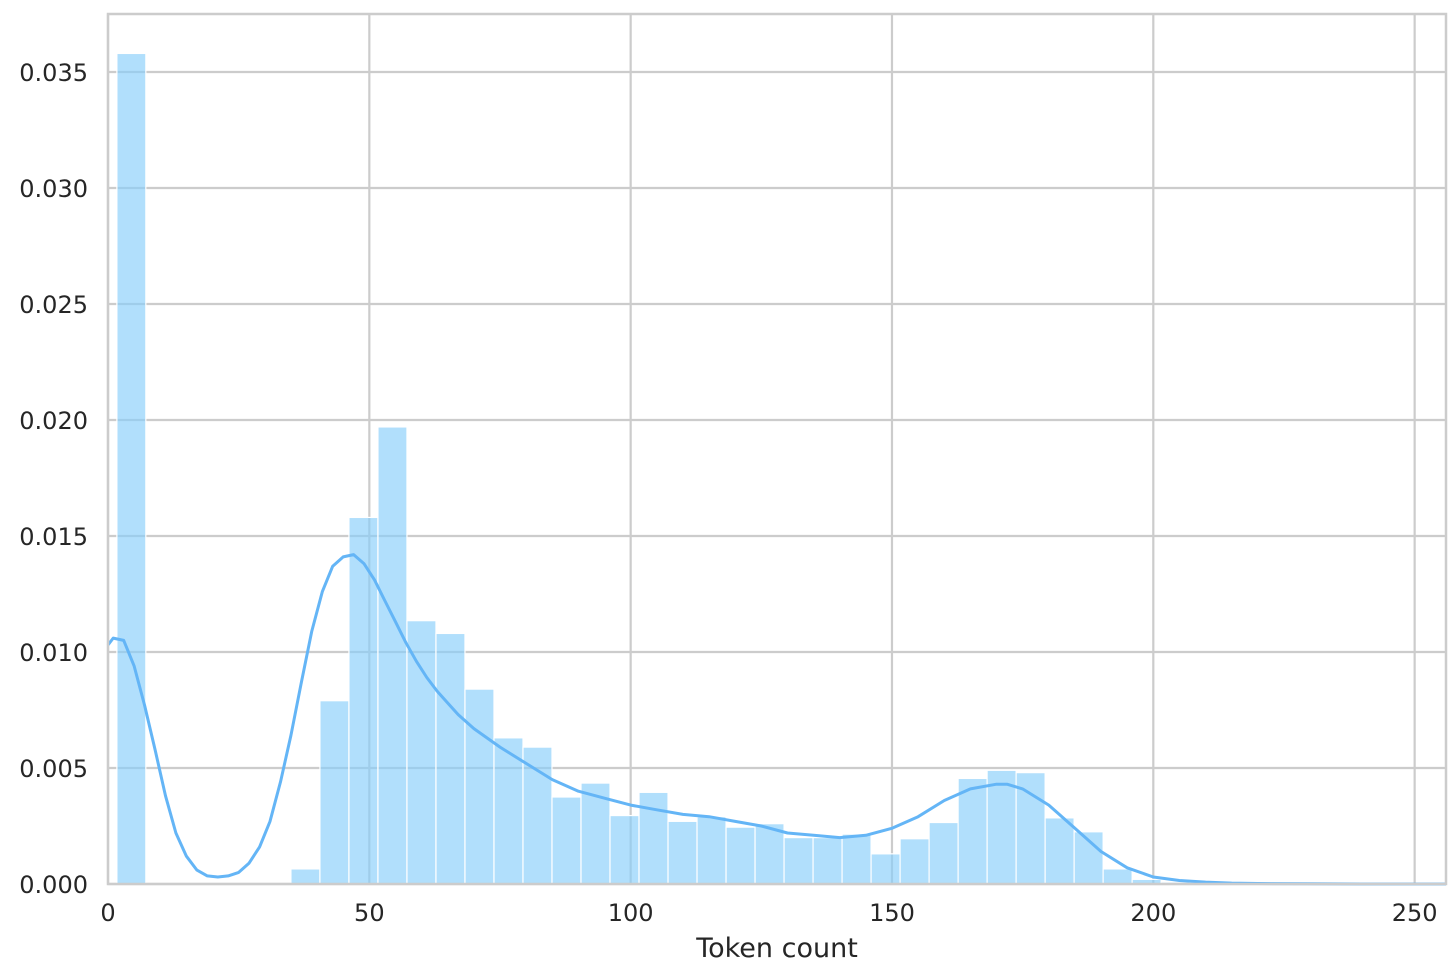 The width and height of the screenshot is (1456, 972). I want to click on x-axis-ticks: 0 50 100 150 200 250, so click(768, 913).